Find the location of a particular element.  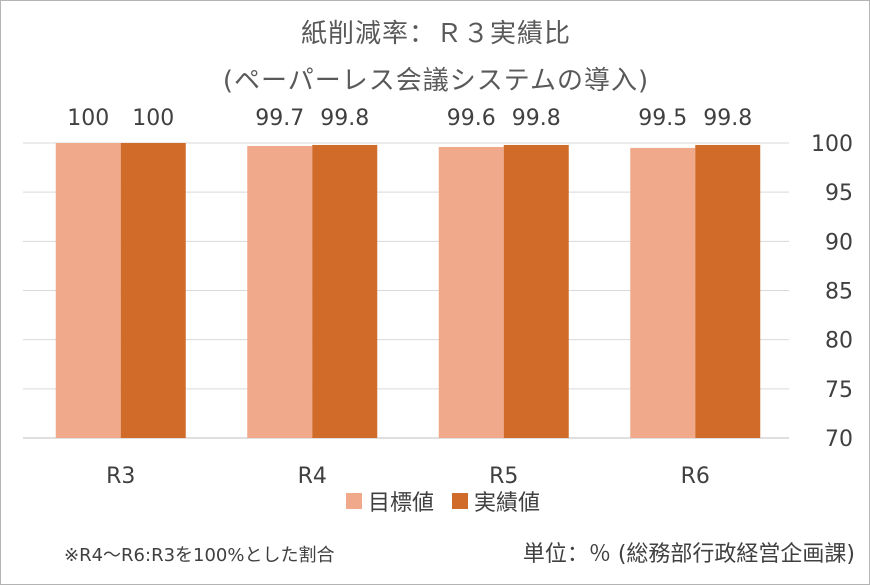

y-tick-label-90: 90 is located at coordinates (839, 242).